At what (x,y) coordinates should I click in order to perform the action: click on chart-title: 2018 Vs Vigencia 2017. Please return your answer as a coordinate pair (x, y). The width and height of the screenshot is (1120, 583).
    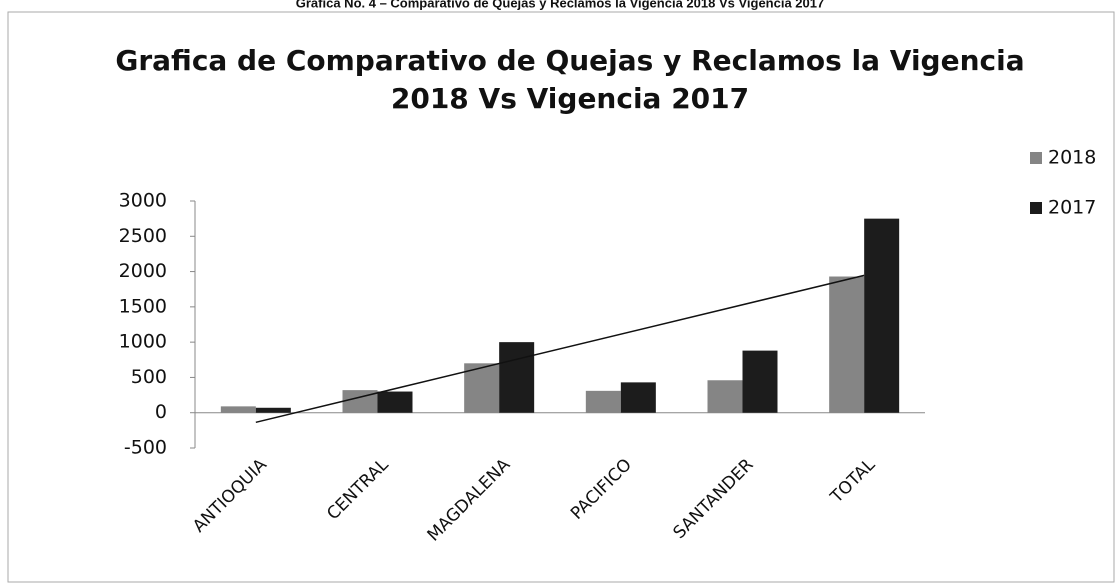
    Looking at the image, I should click on (570, 98).